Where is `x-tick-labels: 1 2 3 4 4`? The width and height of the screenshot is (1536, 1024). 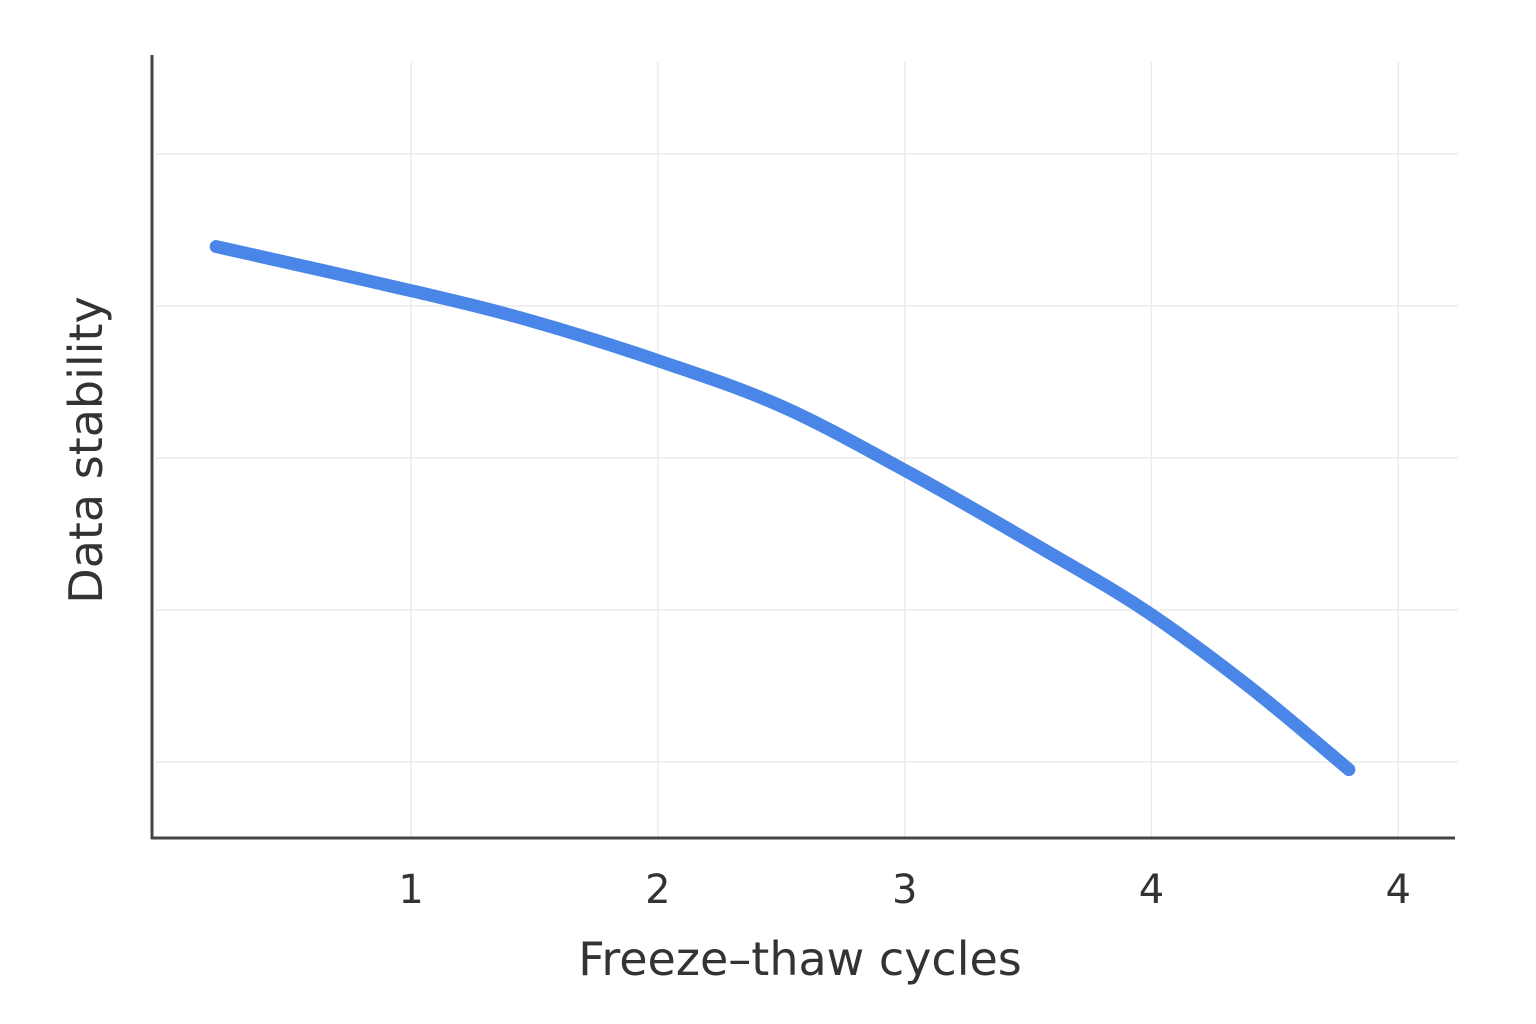
x-tick-labels: 1 2 3 4 4 is located at coordinates (904, 890).